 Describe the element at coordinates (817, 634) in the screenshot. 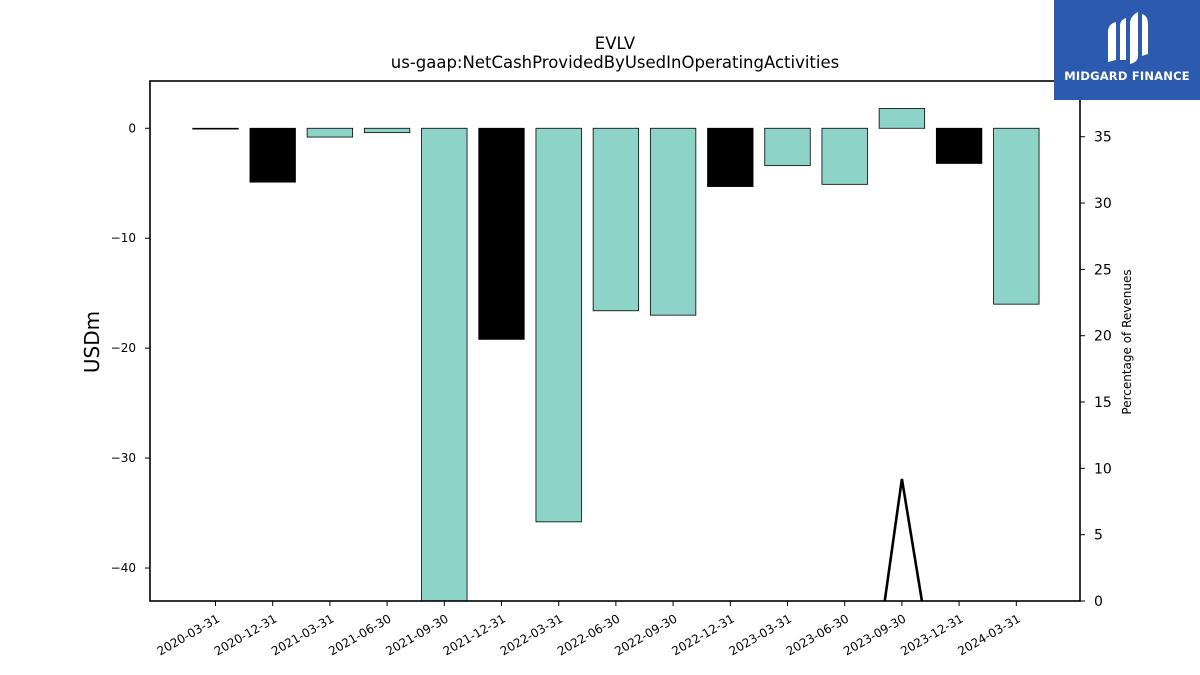

I see `x-tick-label: 2023-06-30` at that location.